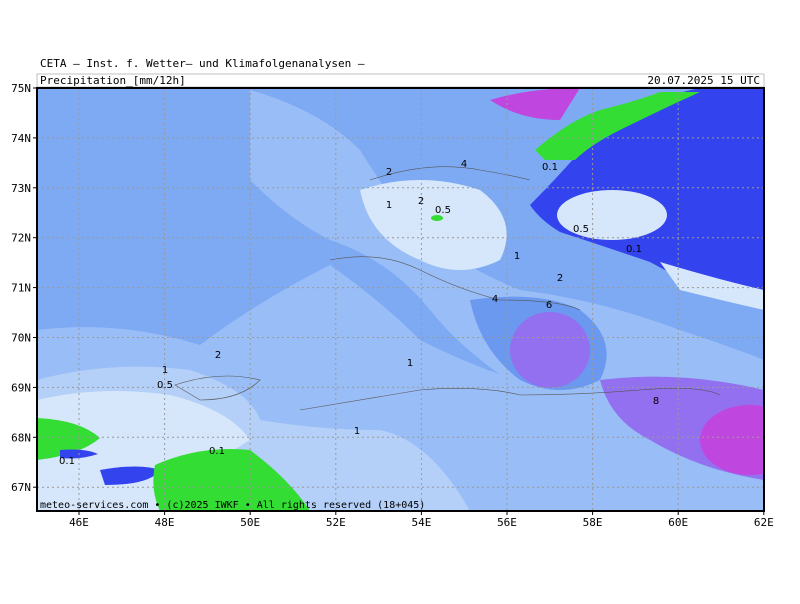 The width and height of the screenshot is (800, 604). What do you see at coordinates (656, 401) in the screenshot?
I see `contour-label: 8` at bounding box center [656, 401].